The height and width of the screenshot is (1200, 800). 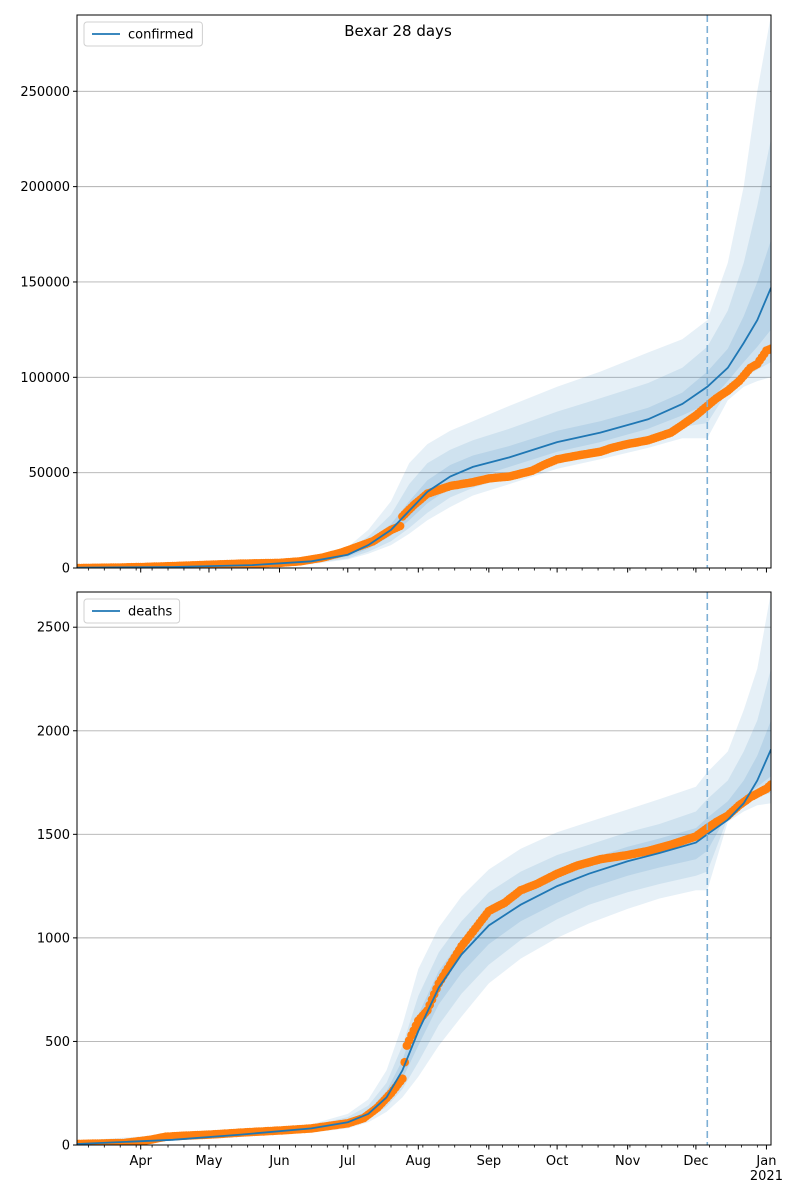 I want to click on legend-label: confirmed, so click(x=161, y=35).